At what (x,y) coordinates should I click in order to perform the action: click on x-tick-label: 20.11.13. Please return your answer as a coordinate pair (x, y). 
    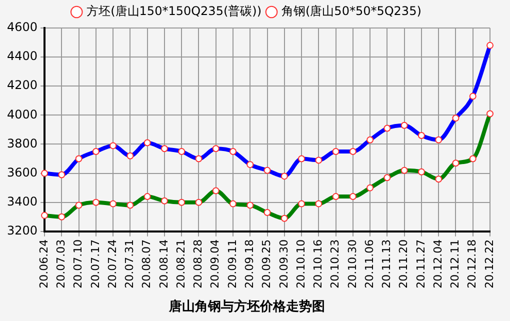
    Looking at the image, I should click on (387, 263).